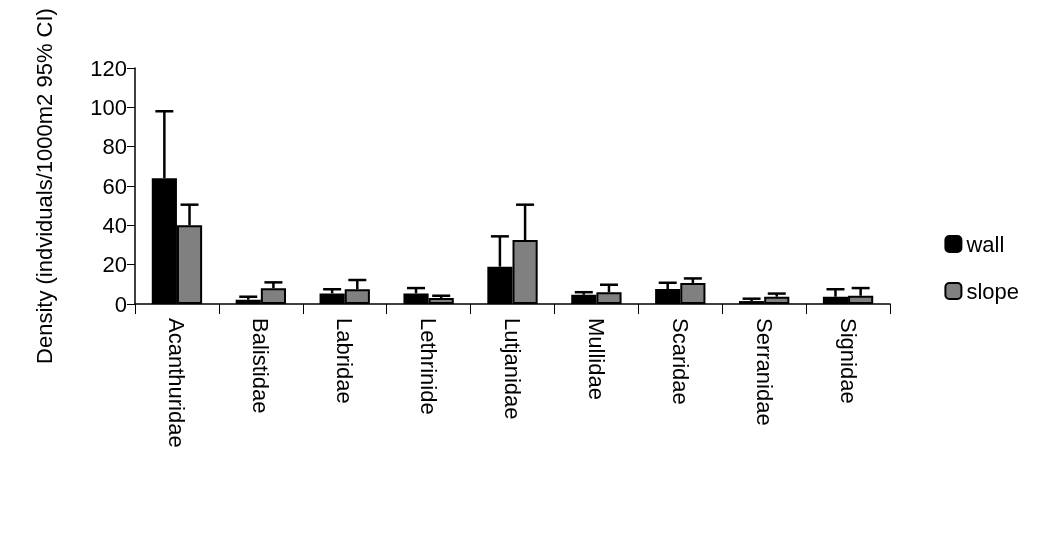  Describe the element at coordinates (44, 186) in the screenshot. I see `y-axis-title: Density (indviduals/1000m2 95% CI)` at that location.